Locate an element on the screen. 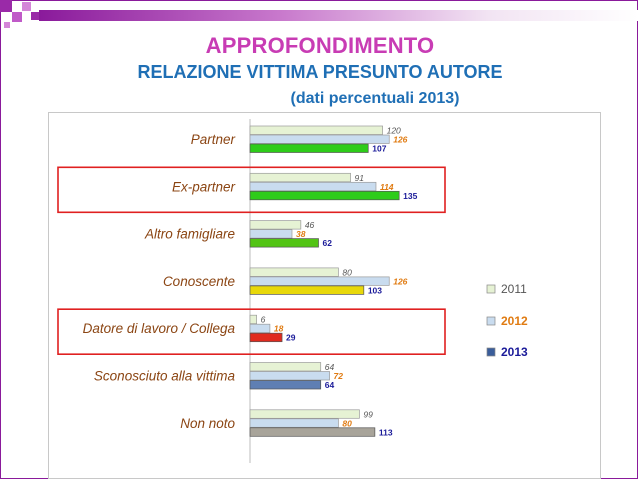 Image resolution: width=640 pixels, height=485 pixels. data-label-2013: 103 is located at coordinates (375, 290).